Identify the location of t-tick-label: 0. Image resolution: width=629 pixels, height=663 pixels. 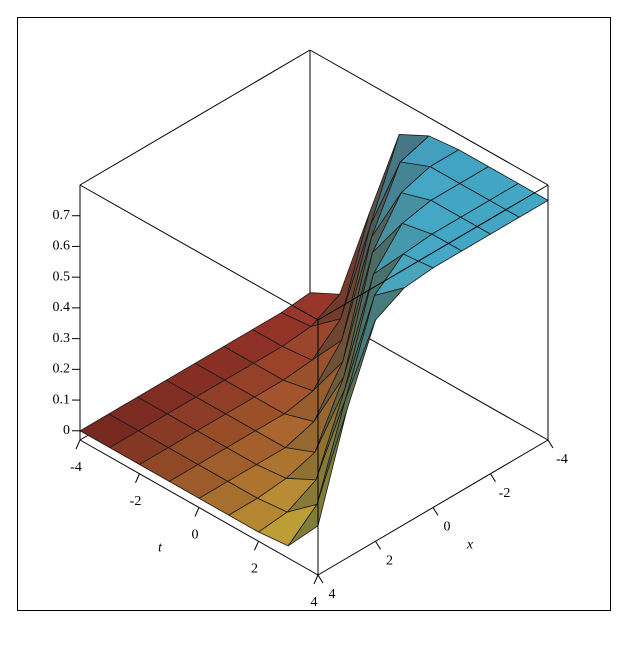
(195, 535).